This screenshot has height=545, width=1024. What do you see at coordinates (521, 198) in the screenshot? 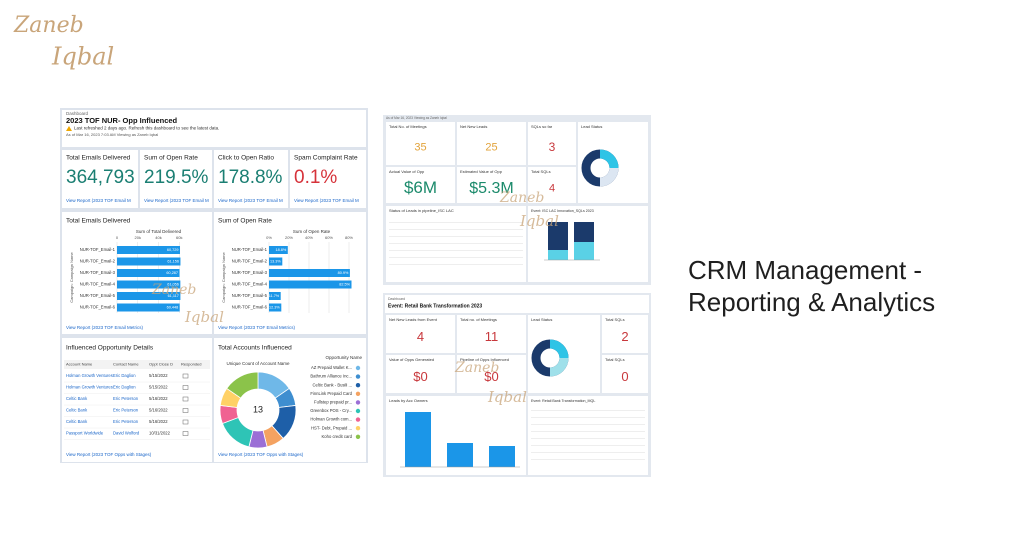
I see `watermark: Zaneb` at bounding box center [521, 198].